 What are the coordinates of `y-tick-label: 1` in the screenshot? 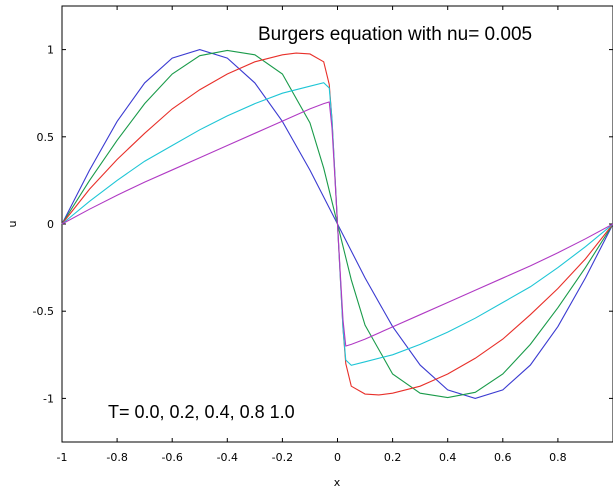 It's located at (50, 50).